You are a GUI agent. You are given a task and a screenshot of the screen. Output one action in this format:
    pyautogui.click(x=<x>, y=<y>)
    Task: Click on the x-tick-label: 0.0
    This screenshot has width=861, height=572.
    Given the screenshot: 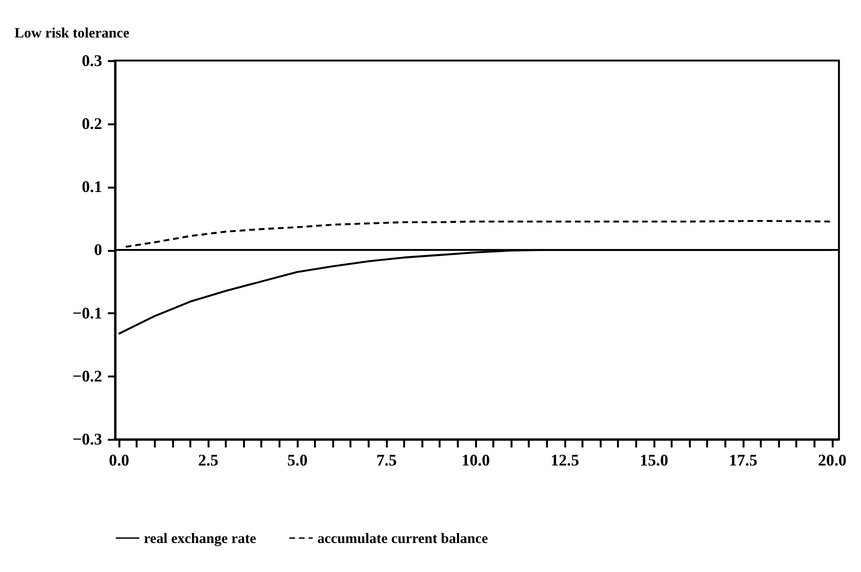 What is the action you would take?
    pyautogui.click(x=119, y=460)
    